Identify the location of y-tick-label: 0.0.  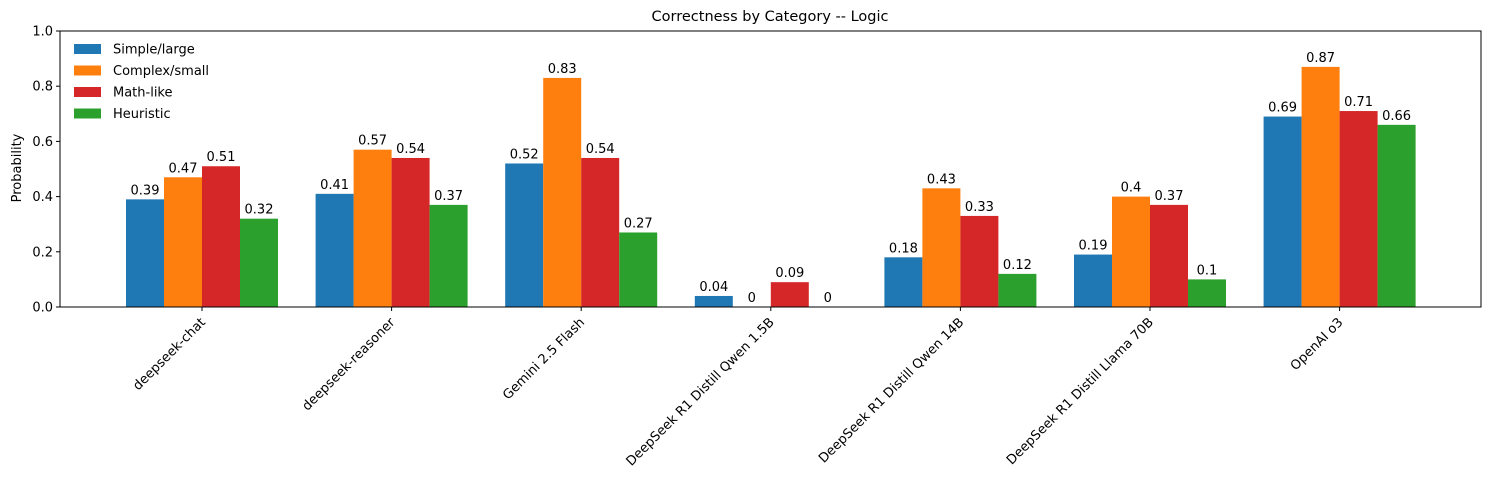
(42, 308).